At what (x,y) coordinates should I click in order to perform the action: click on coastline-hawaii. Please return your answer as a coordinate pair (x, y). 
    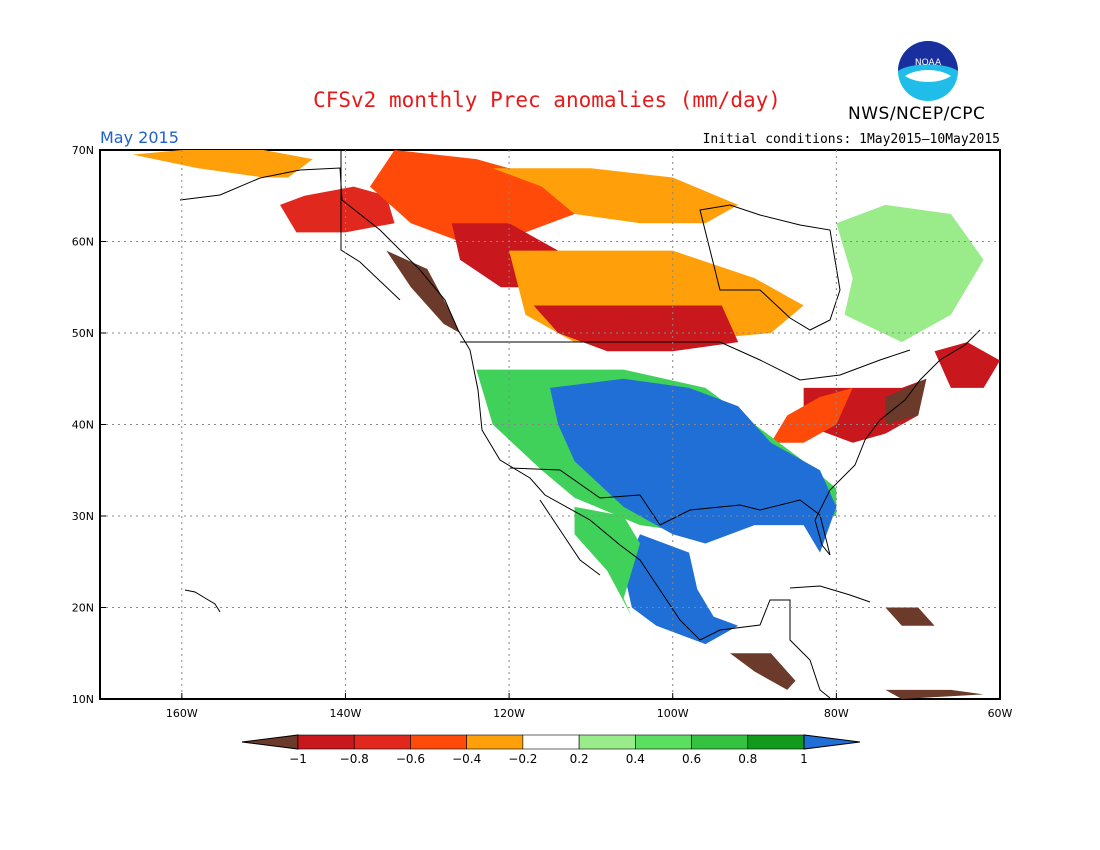
    Looking at the image, I should click on (202, 601).